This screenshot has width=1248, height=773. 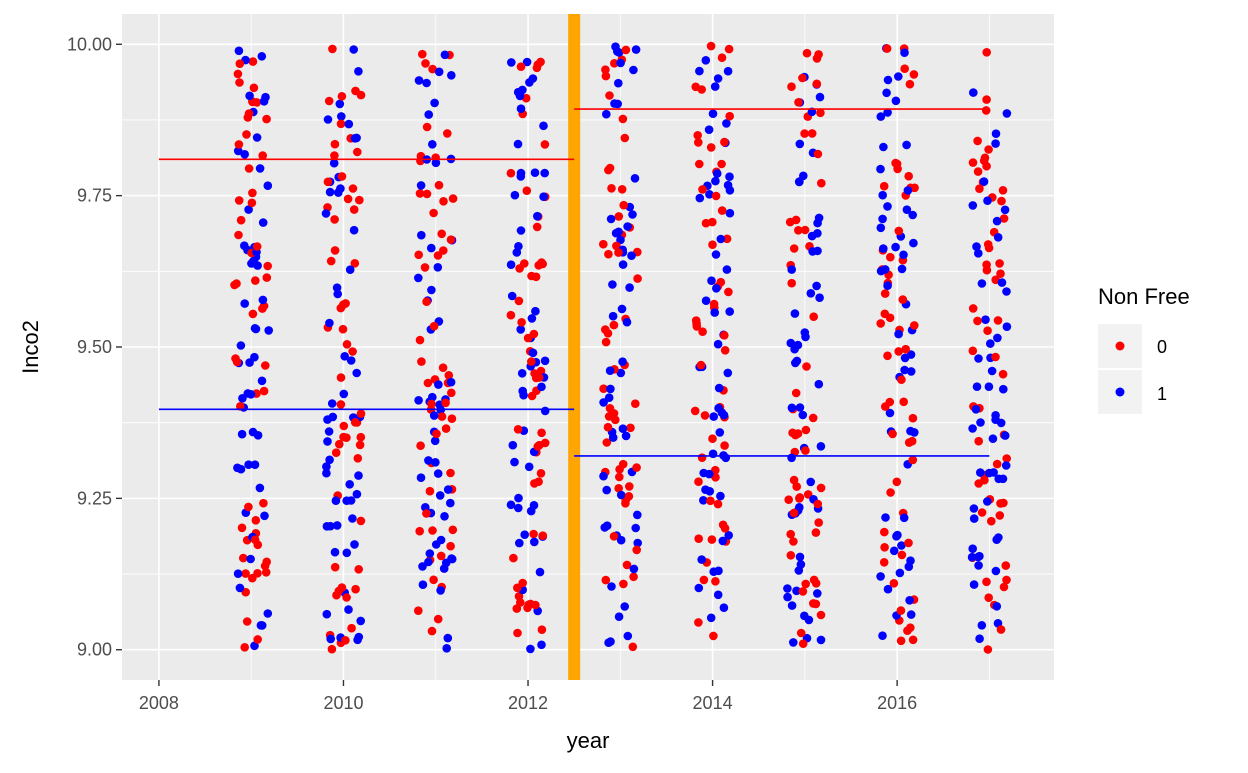 I want to click on legend-key-0-dot, so click(x=1120, y=346).